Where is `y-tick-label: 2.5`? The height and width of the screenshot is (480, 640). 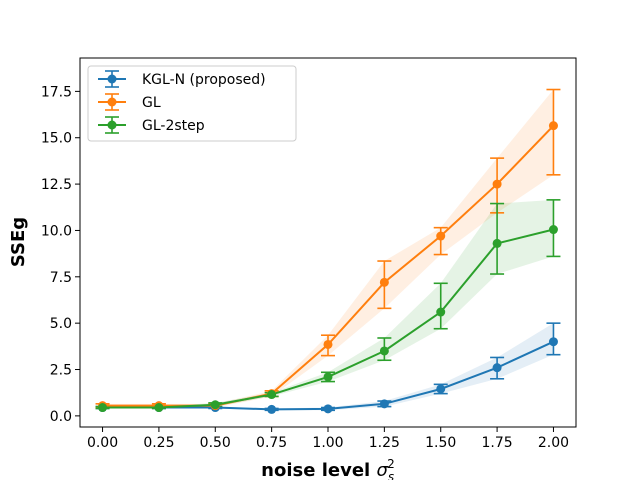 y-tick-label: 2.5 is located at coordinates (61, 371).